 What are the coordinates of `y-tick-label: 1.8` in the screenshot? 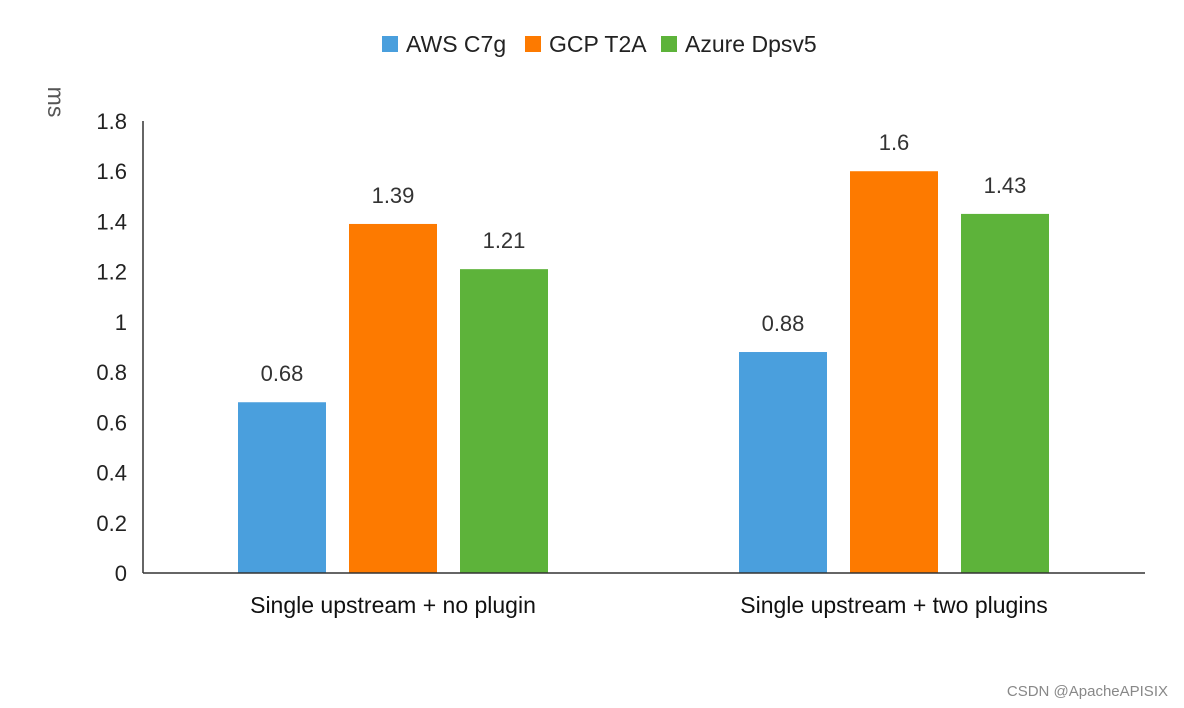 It's located at (111, 121).